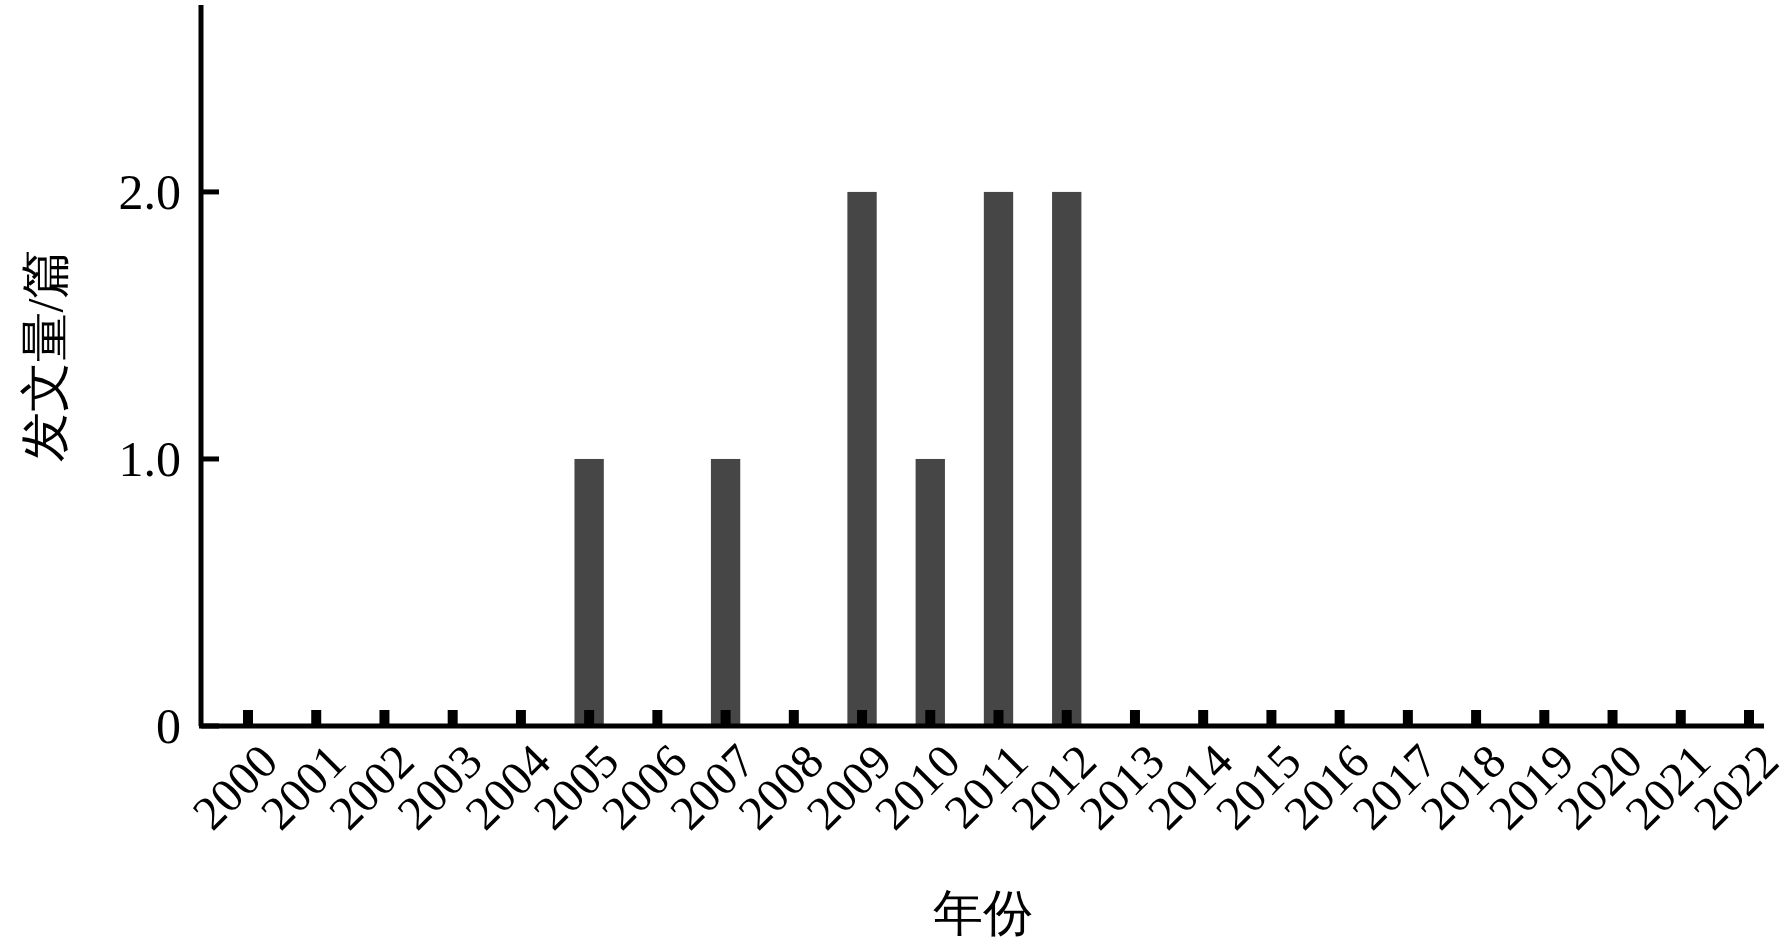 The image size is (1790, 946). What do you see at coordinates (149, 191) in the screenshot?
I see `y-tick-label: 2.0` at bounding box center [149, 191].